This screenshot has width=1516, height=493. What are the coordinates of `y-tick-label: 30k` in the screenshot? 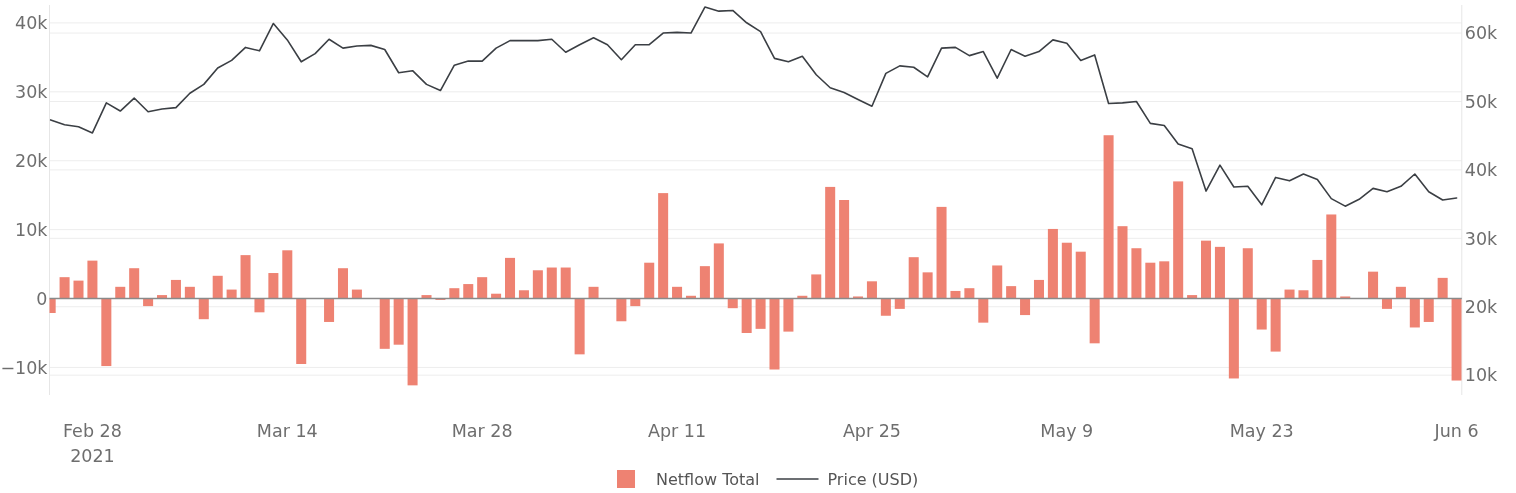 It's located at (32, 92).